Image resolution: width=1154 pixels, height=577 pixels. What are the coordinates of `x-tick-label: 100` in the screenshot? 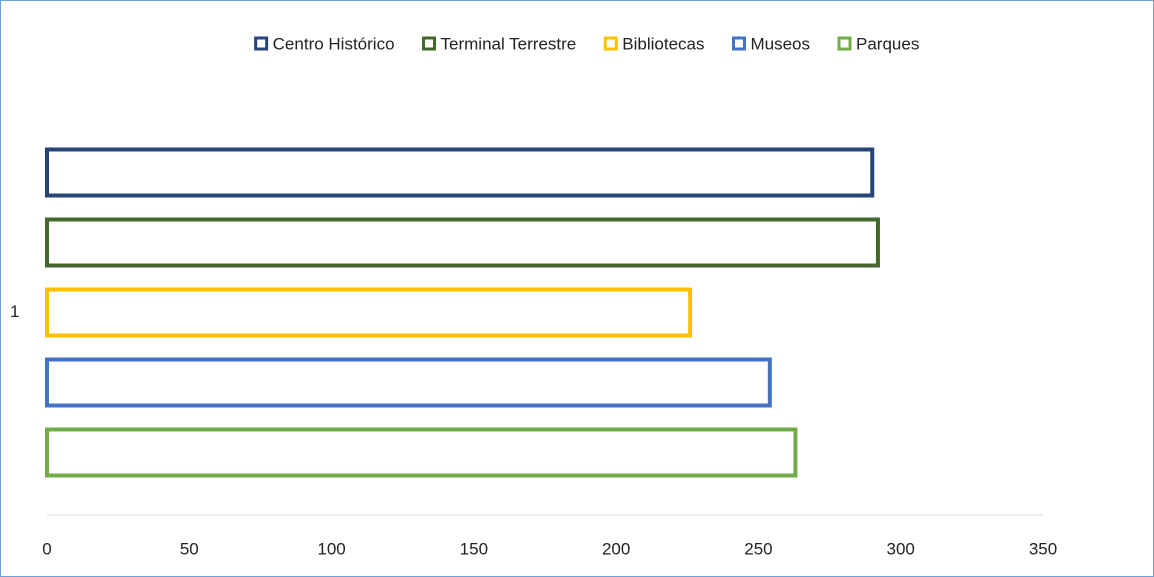 It's located at (331, 548).